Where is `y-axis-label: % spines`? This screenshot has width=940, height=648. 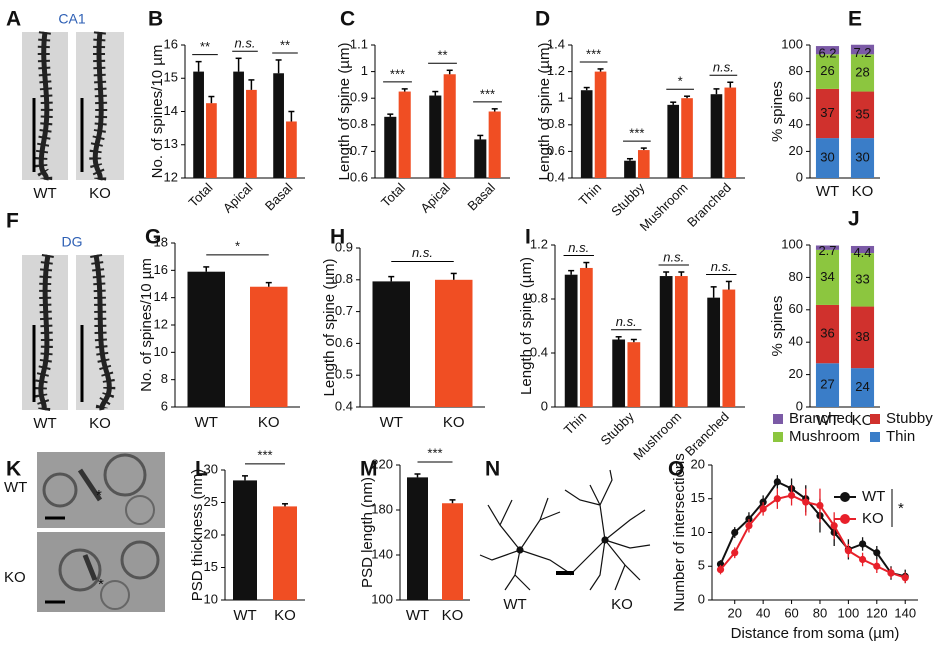
y-axis-label: % spines is located at coordinates (777, 111).